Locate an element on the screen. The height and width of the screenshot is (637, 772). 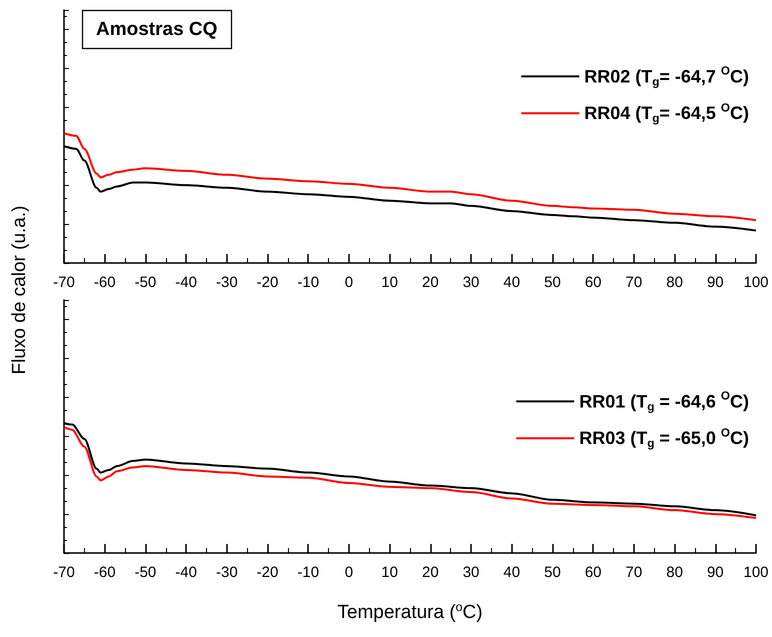
chart-title: Amostras CQ is located at coordinates (157, 29).